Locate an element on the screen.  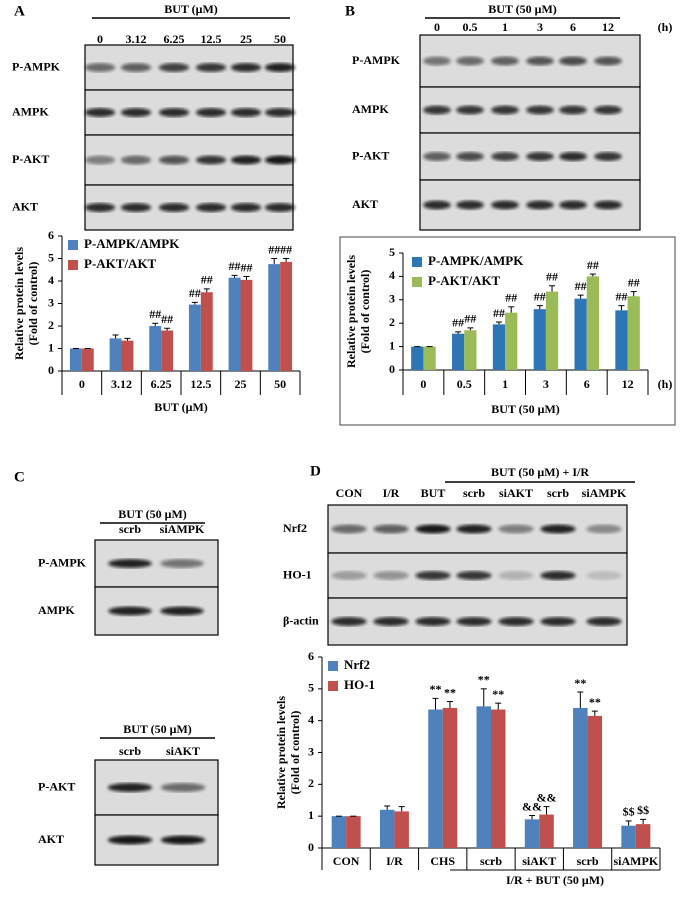
x-tick-label: 12 is located at coordinates (628, 384).